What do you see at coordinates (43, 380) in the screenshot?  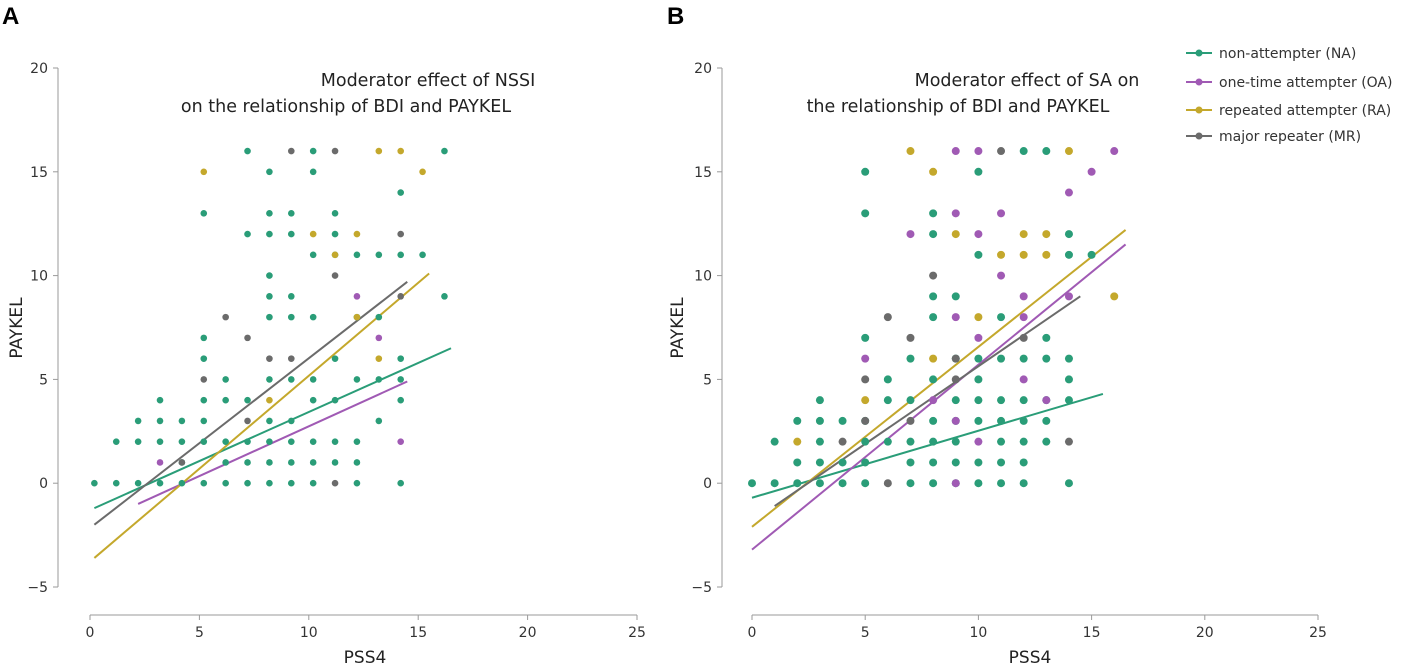 I see `panel-a-y-tick-label: 5` at bounding box center [43, 380].